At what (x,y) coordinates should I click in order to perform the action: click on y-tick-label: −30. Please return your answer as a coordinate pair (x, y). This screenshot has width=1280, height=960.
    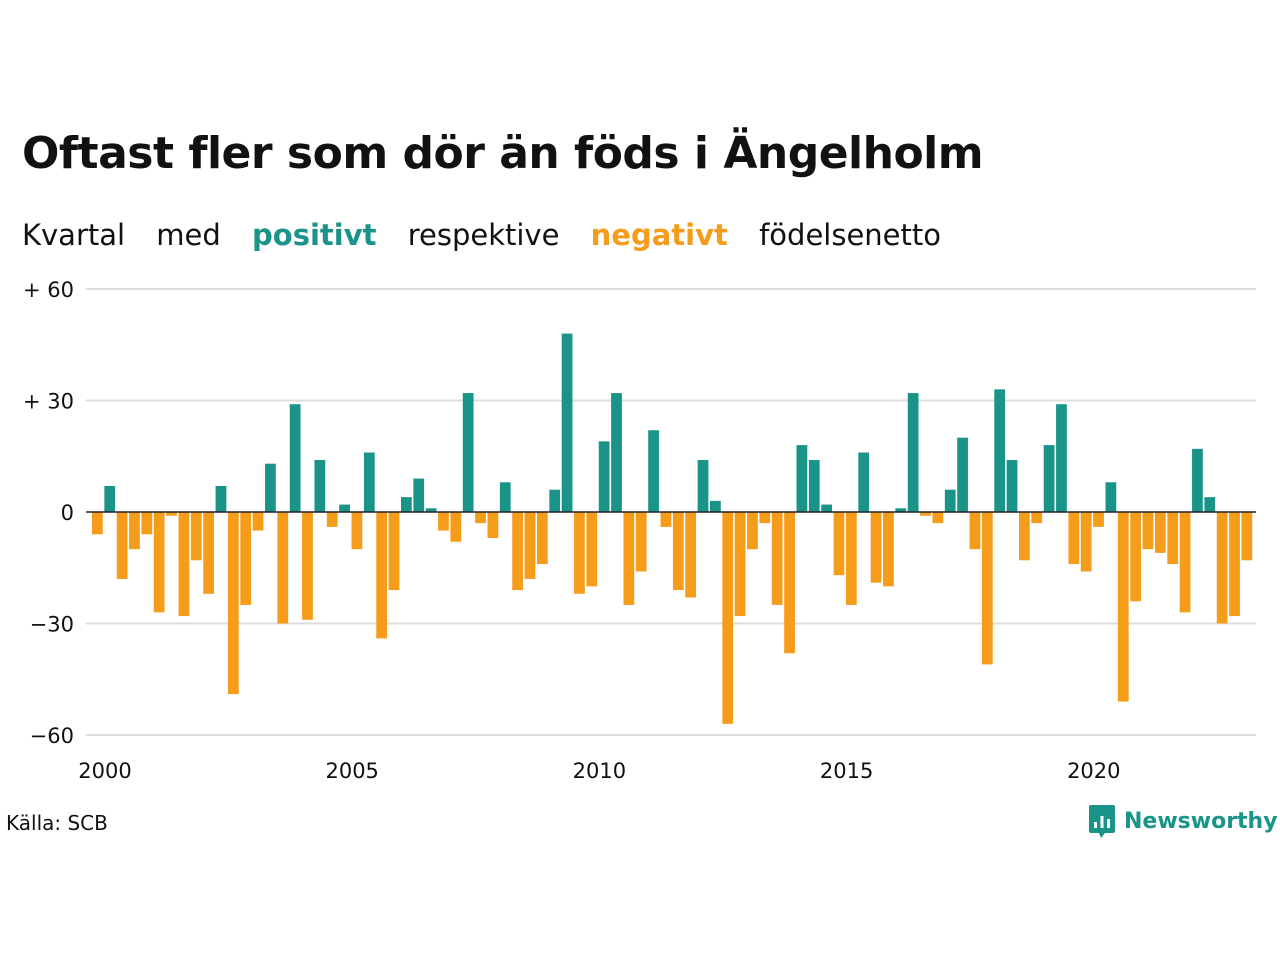
    Looking at the image, I should click on (52, 625).